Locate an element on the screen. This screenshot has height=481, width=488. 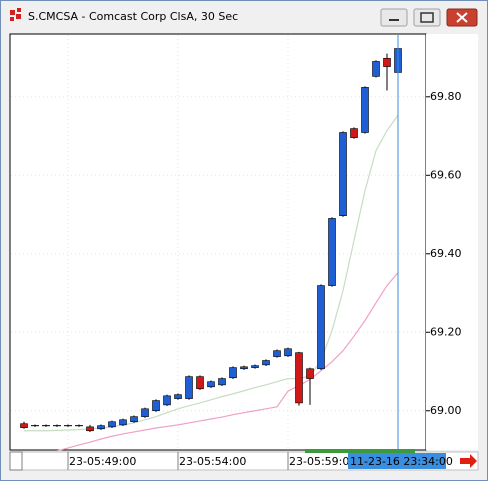
app-icon is located at coordinates (15, 14).